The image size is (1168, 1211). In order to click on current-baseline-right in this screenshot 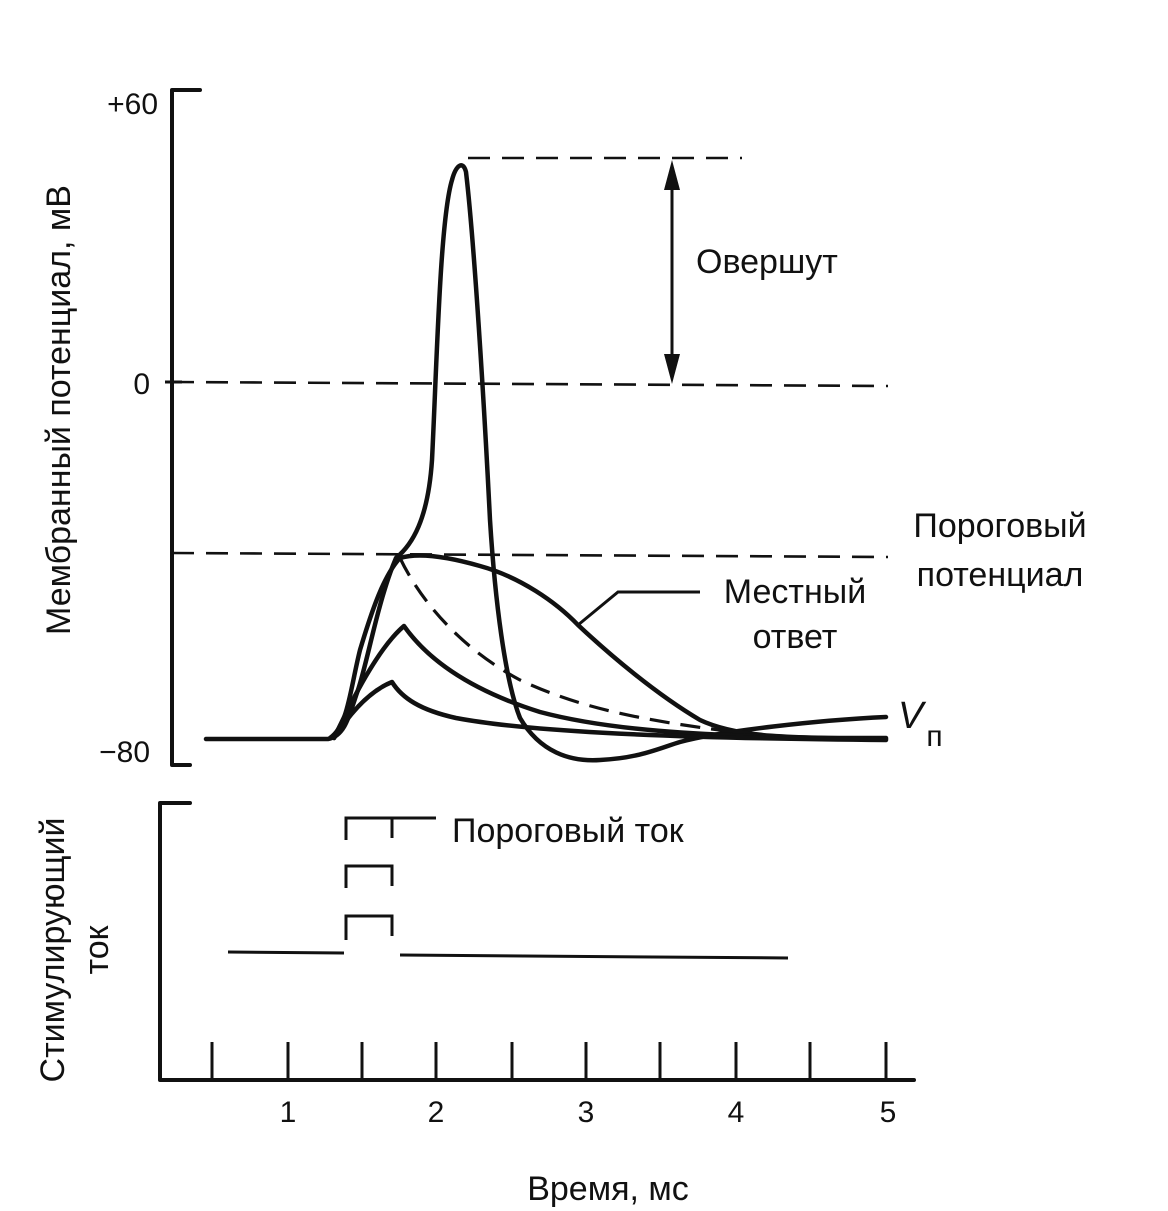, I will do `click(594, 956)`.